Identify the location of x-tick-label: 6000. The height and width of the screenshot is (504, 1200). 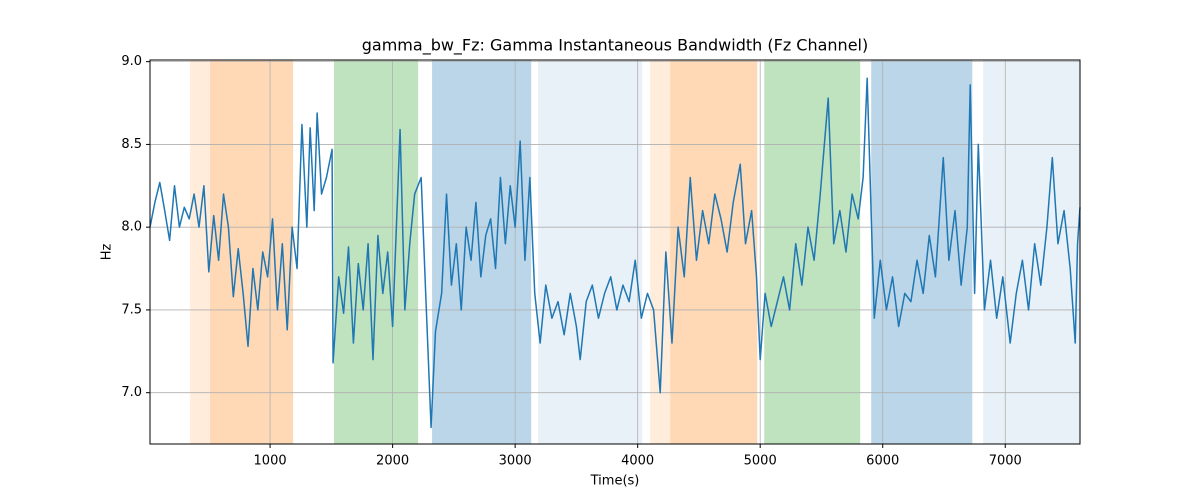
(882, 461).